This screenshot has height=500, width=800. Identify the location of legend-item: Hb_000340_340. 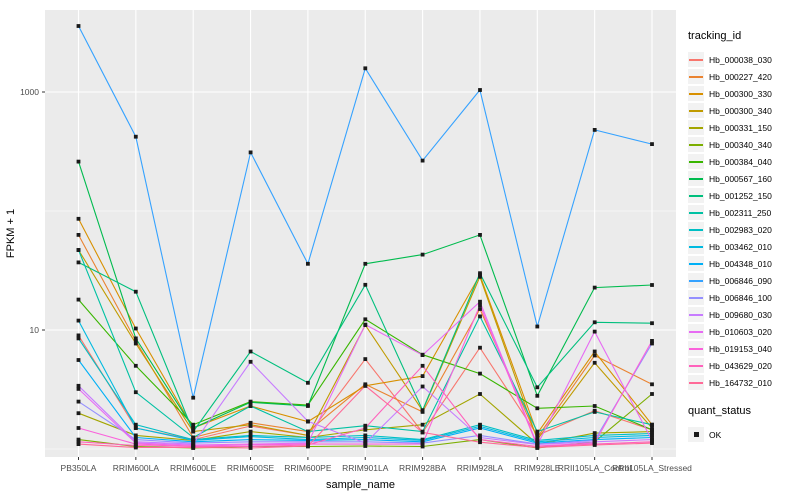
(743, 144).